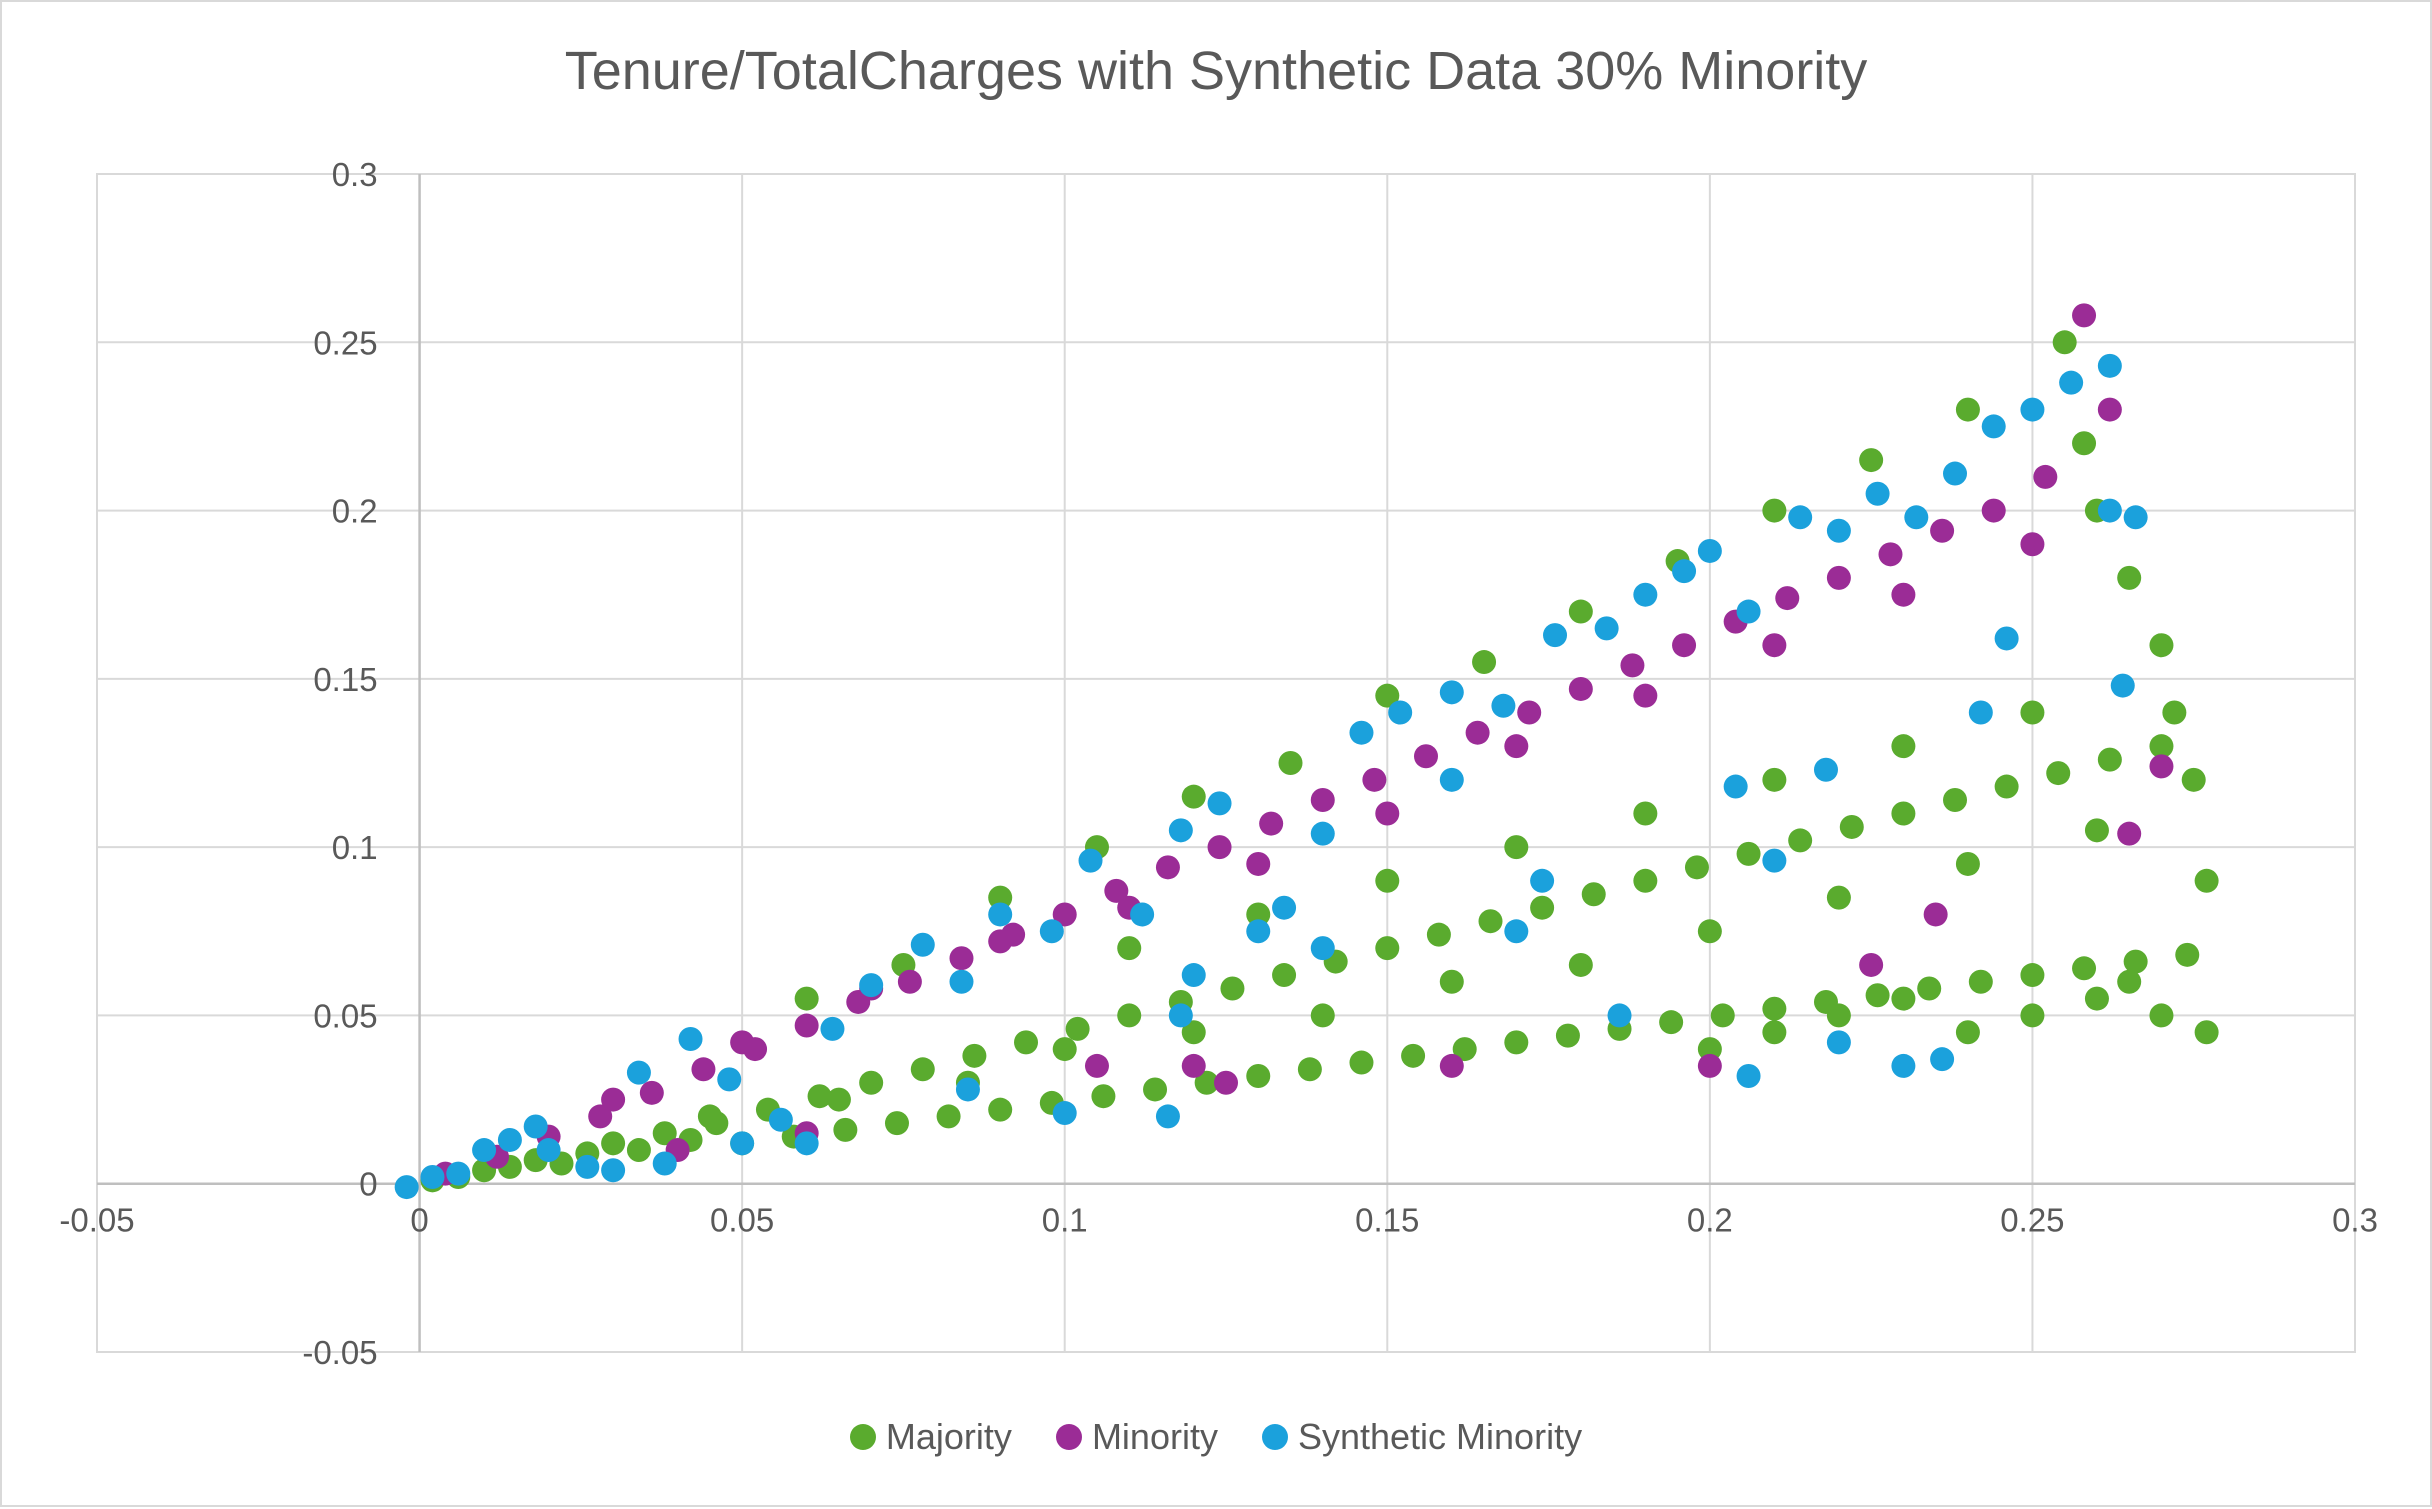 This screenshot has height=1509, width=2432. What do you see at coordinates (1440, 1436) in the screenshot?
I see `legend-label-synthetic-minority: Synthetic Minority` at bounding box center [1440, 1436].